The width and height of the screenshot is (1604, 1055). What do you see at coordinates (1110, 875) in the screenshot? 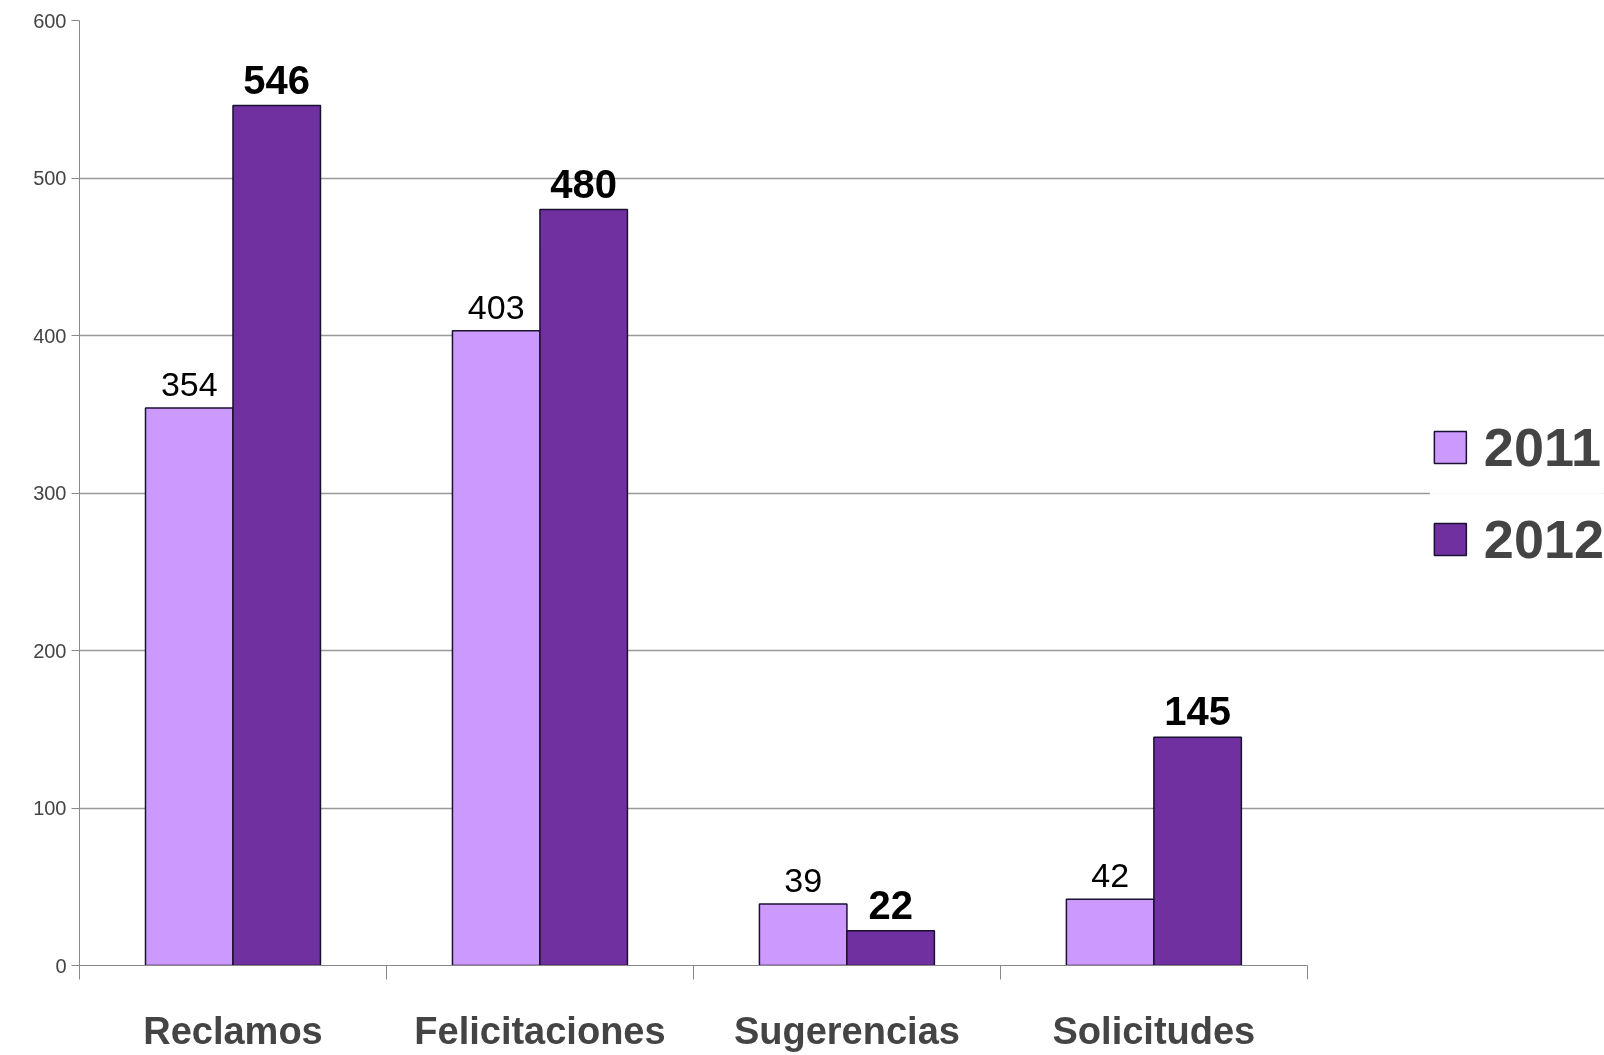
I see `data-label: 42` at bounding box center [1110, 875].